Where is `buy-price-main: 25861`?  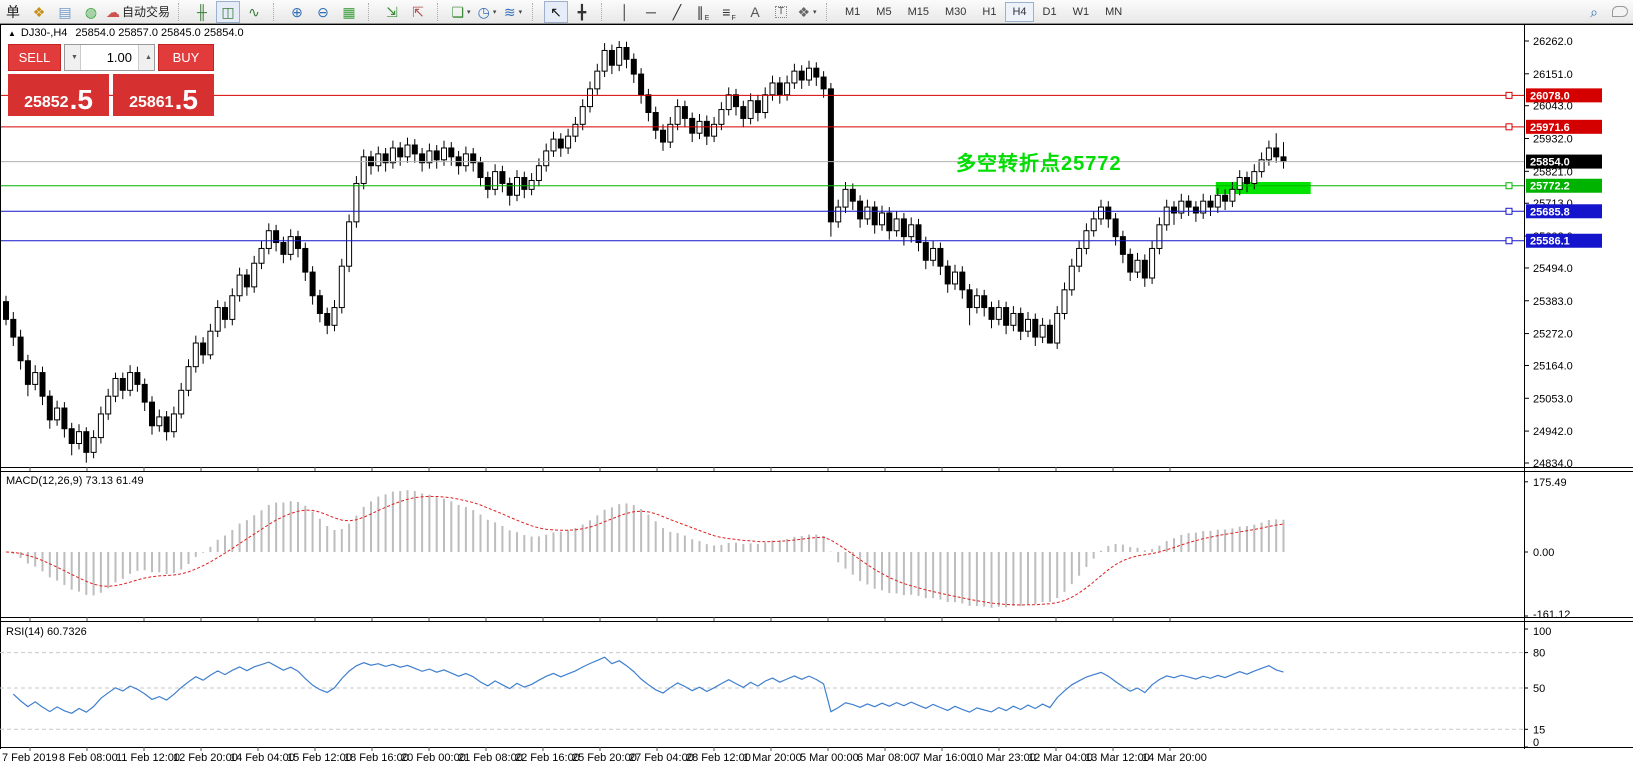 buy-price-main: 25861 is located at coordinates (151, 102).